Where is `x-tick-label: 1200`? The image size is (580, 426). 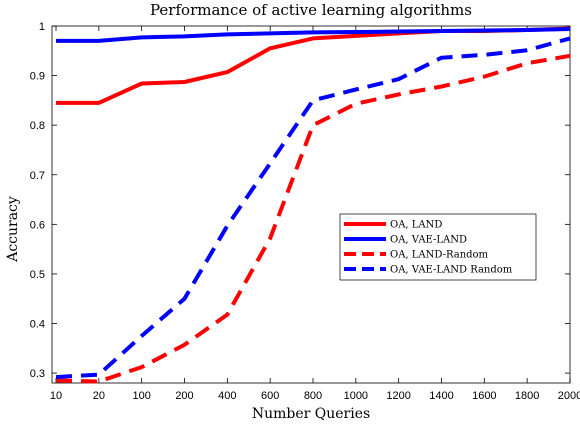 x-tick-label: 1200 is located at coordinates (398, 396).